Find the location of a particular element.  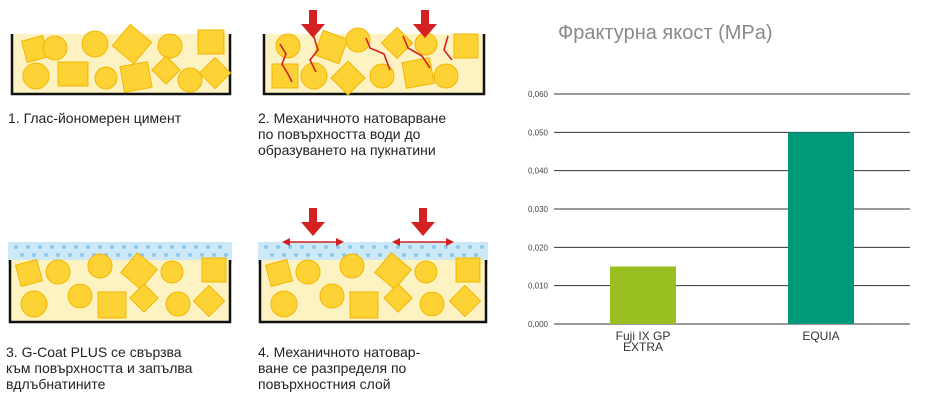

cement-container is located at coordinates (121, 59).